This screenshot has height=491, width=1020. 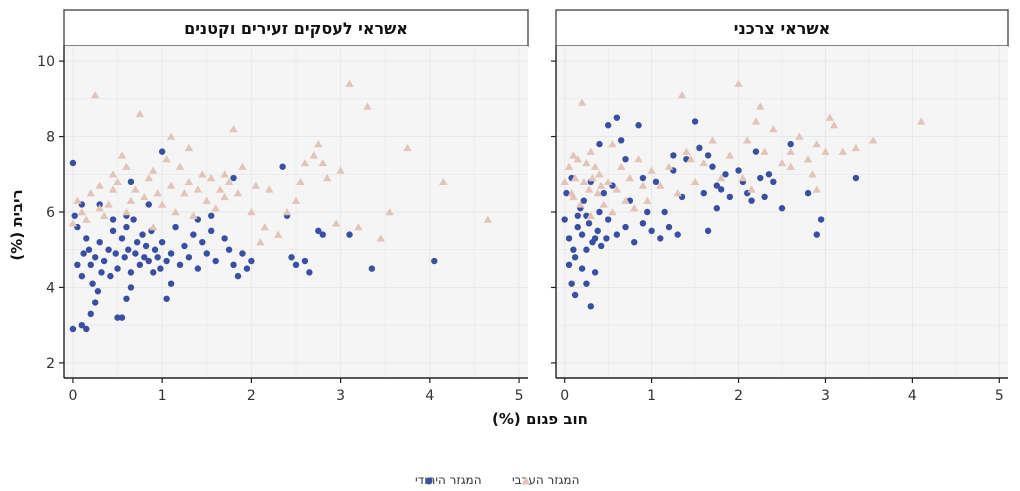 What do you see at coordinates (46, 62) in the screenshot?
I see `y-tick-label: 10` at bounding box center [46, 62].